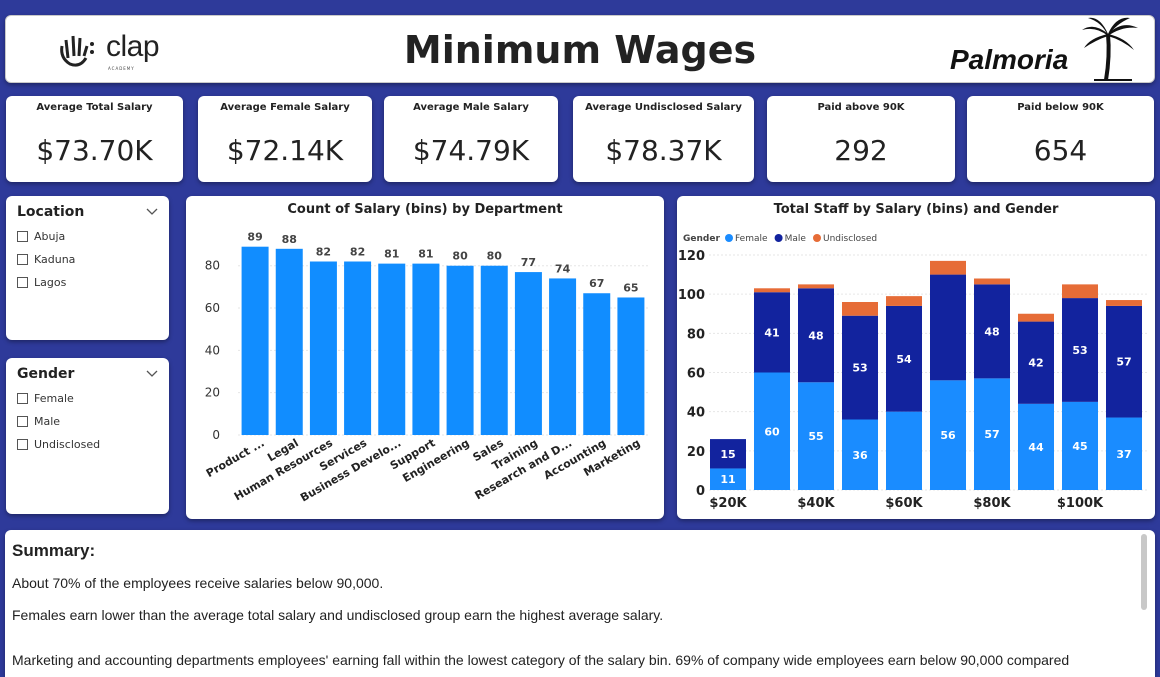  Describe the element at coordinates (50, 282) in the screenshot. I see `option-label: Lagos` at that location.